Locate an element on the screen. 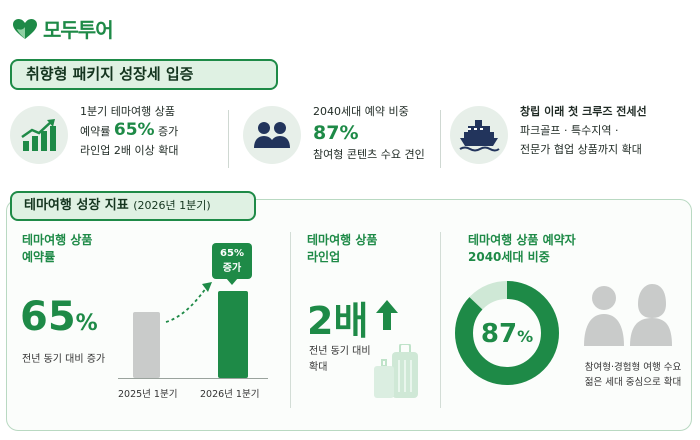 The height and width of the screenshot is (440, 700). stat1-line1: 1분기 테마여행 상품 is located at coordinates (127, 111).